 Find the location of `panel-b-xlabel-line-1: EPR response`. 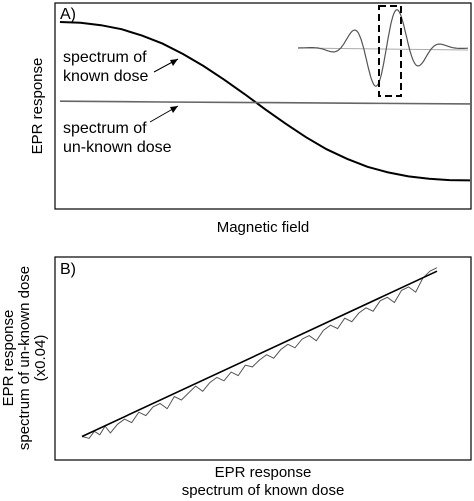

panel-b-xlabel-line-1: EPR response is located at coordinates (263, 472).